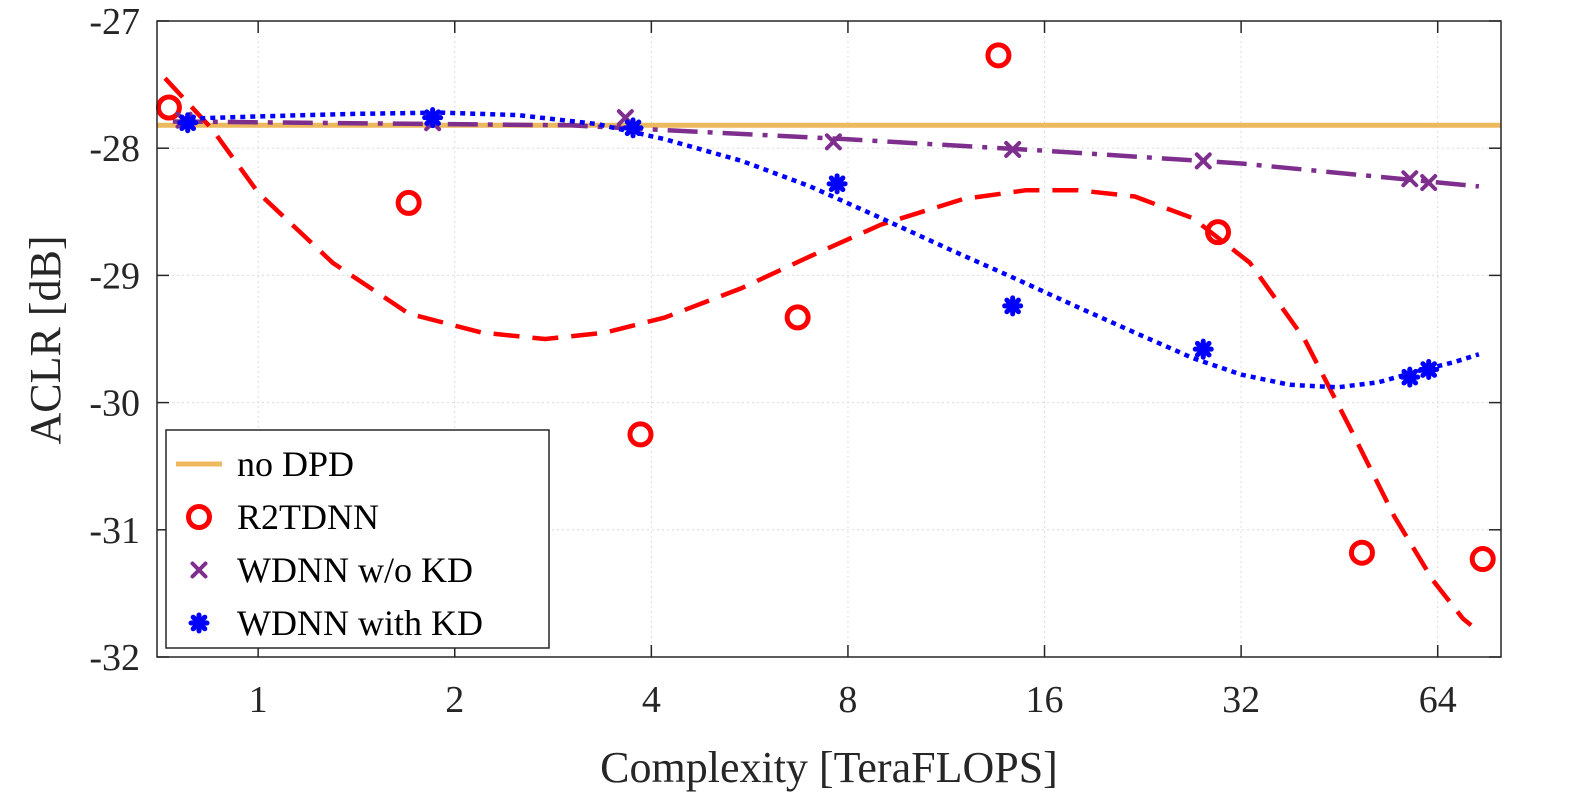 This screenshot has width=1578, height=795. What do you see at coordinates (295, 464) in the screenshot?
I see `legend-label-no-dpd: no DPD` at bounding box center [295, 464].